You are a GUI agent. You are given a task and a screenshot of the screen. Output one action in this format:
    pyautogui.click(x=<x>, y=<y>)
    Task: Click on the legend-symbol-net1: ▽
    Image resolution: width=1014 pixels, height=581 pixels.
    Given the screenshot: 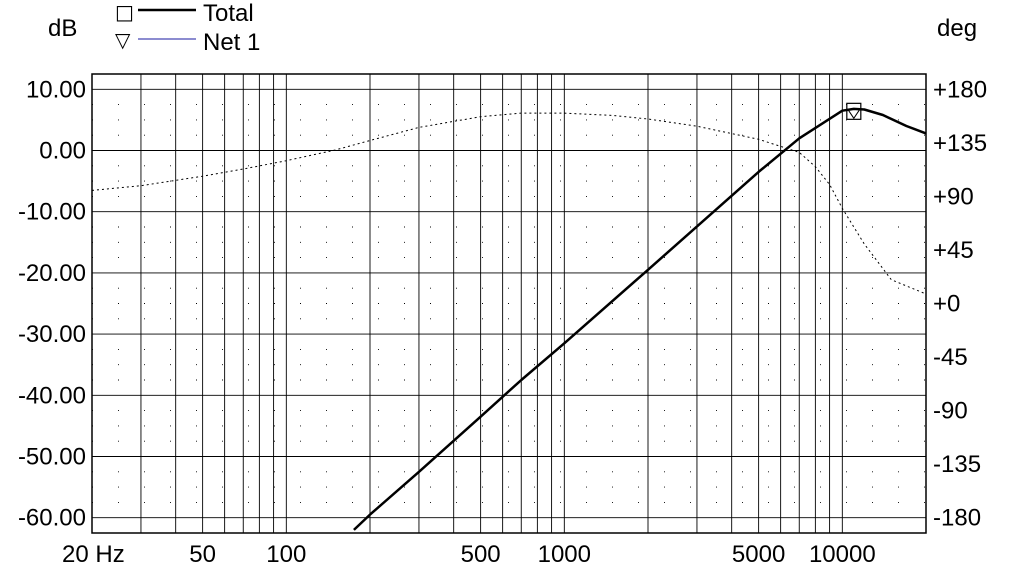 What is the action you would take?
    pyautogui.click(x=123, y=40)
    